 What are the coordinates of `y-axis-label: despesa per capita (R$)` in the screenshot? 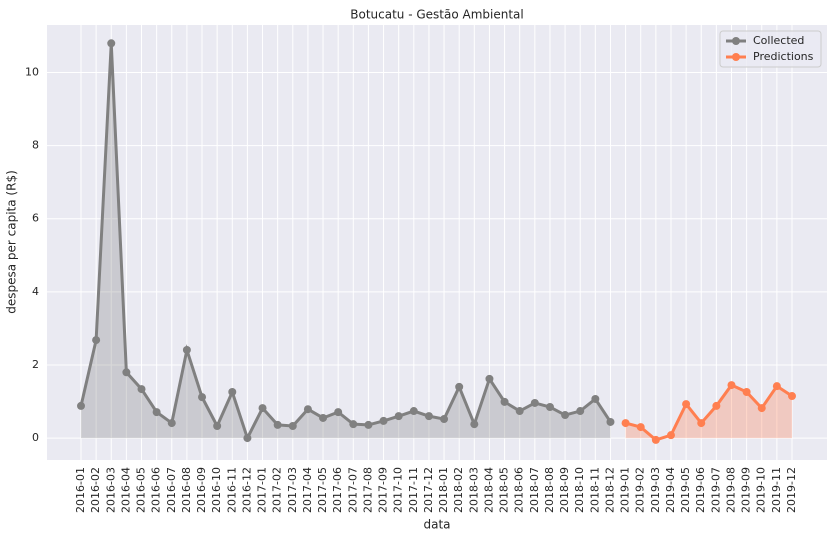 It's located at (12, 242).